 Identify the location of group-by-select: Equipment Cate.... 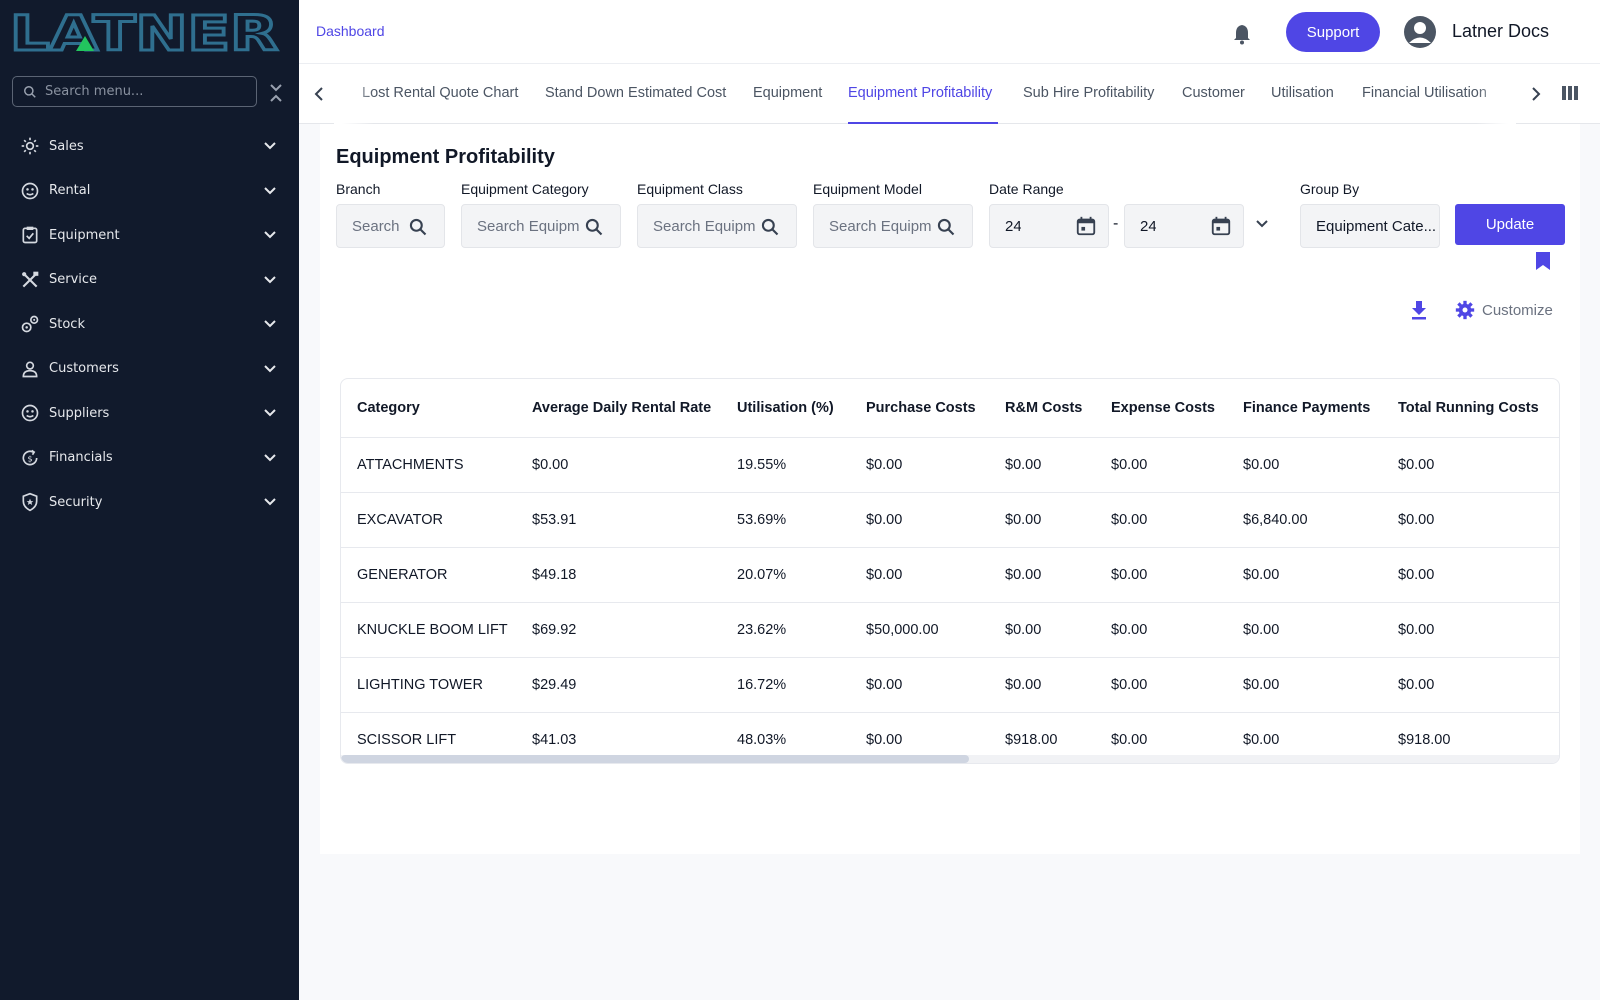
(1370, 226).